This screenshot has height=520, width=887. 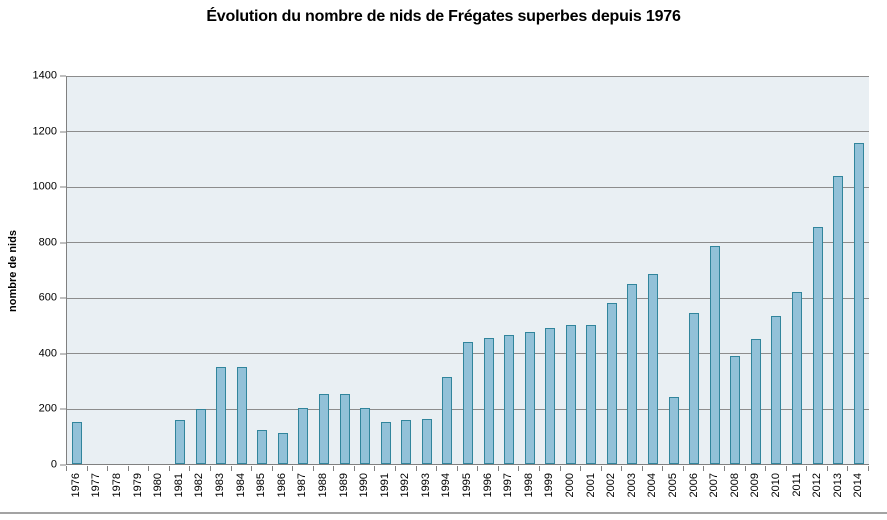 What do you see at coordinates (776, 389) in the screenshot?
I see `bar-2010` at bounding box center [776, 389].